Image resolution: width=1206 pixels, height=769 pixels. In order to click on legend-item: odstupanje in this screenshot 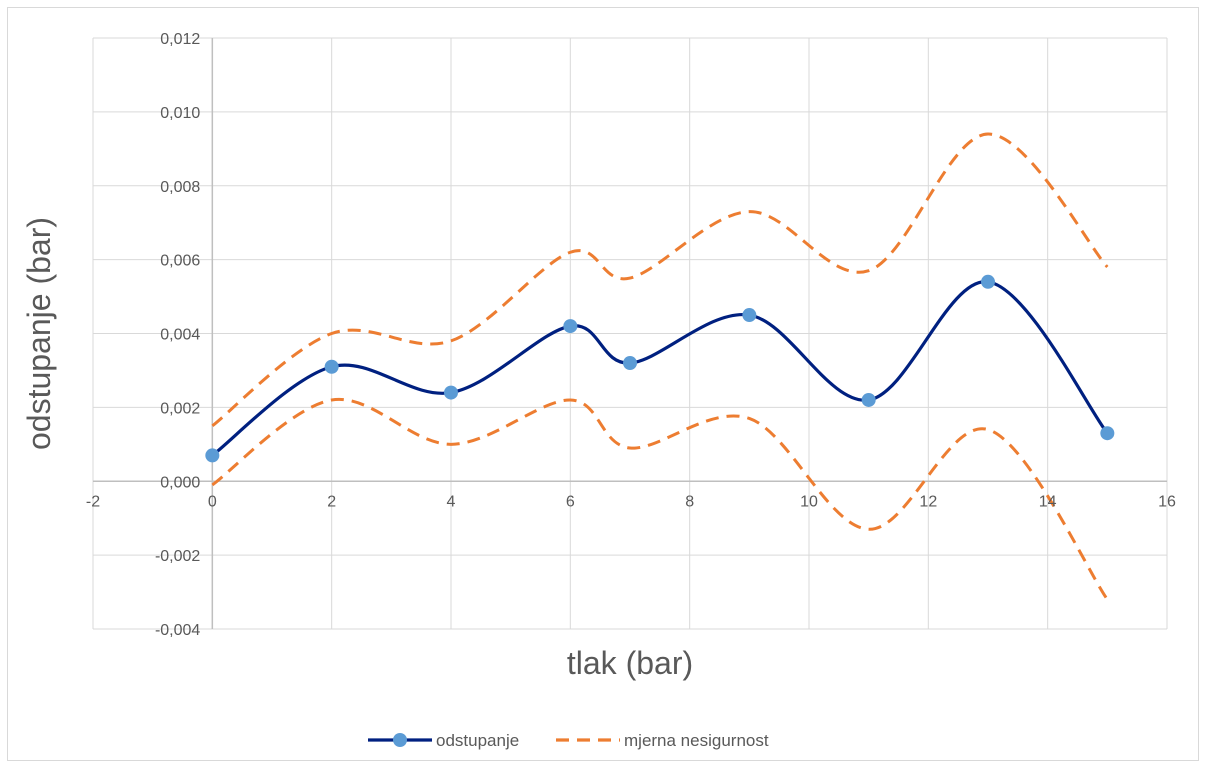, I will do `click(443, 740)`.